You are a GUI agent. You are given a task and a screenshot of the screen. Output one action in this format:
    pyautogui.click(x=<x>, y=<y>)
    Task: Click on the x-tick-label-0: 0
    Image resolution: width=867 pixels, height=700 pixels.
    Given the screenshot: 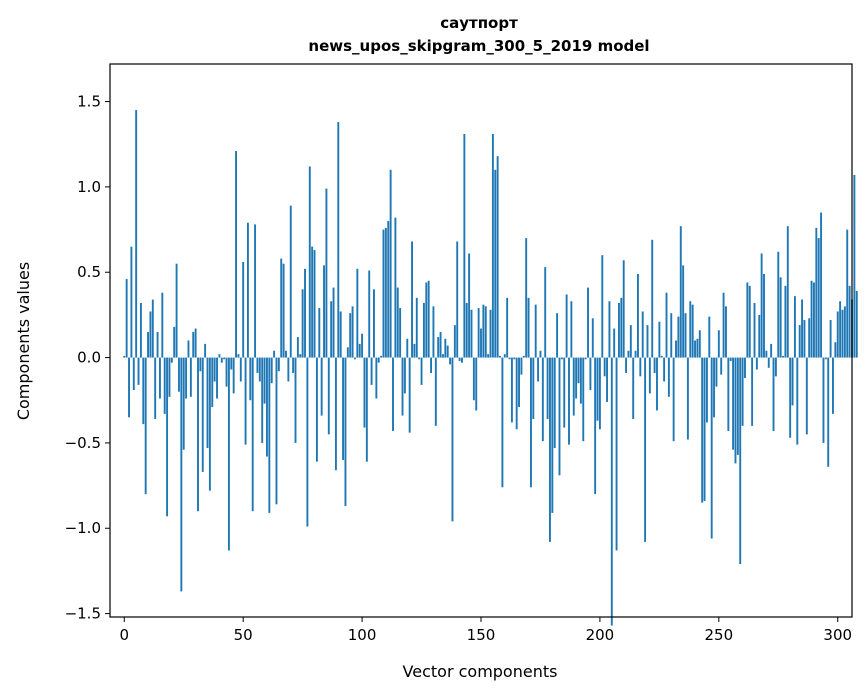 What is the action you would take?
    pyautogui.click(x=124, y=635)
    